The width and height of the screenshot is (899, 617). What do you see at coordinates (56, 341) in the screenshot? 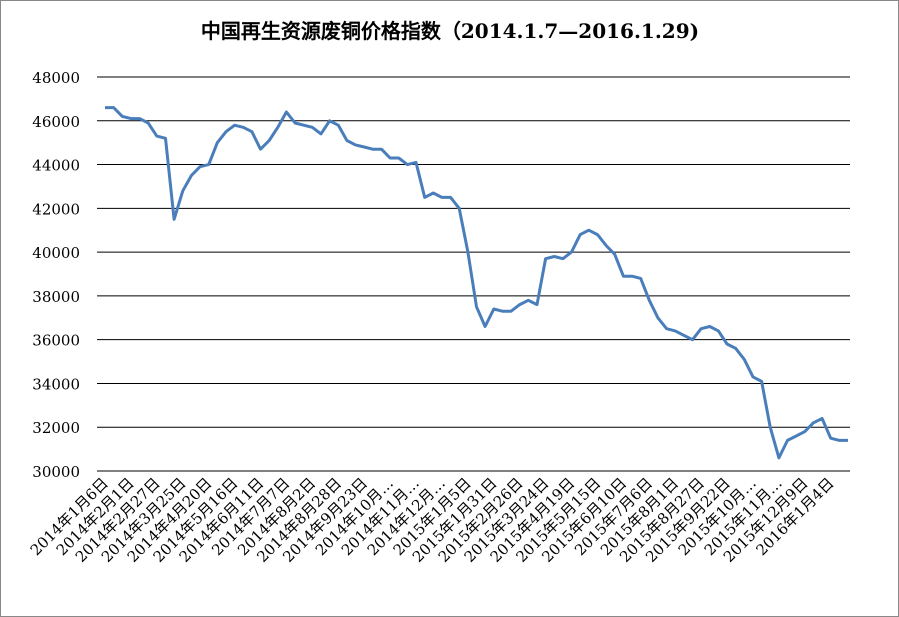
I see `y-tick-label: 36000` at bounding box center [56, 341].